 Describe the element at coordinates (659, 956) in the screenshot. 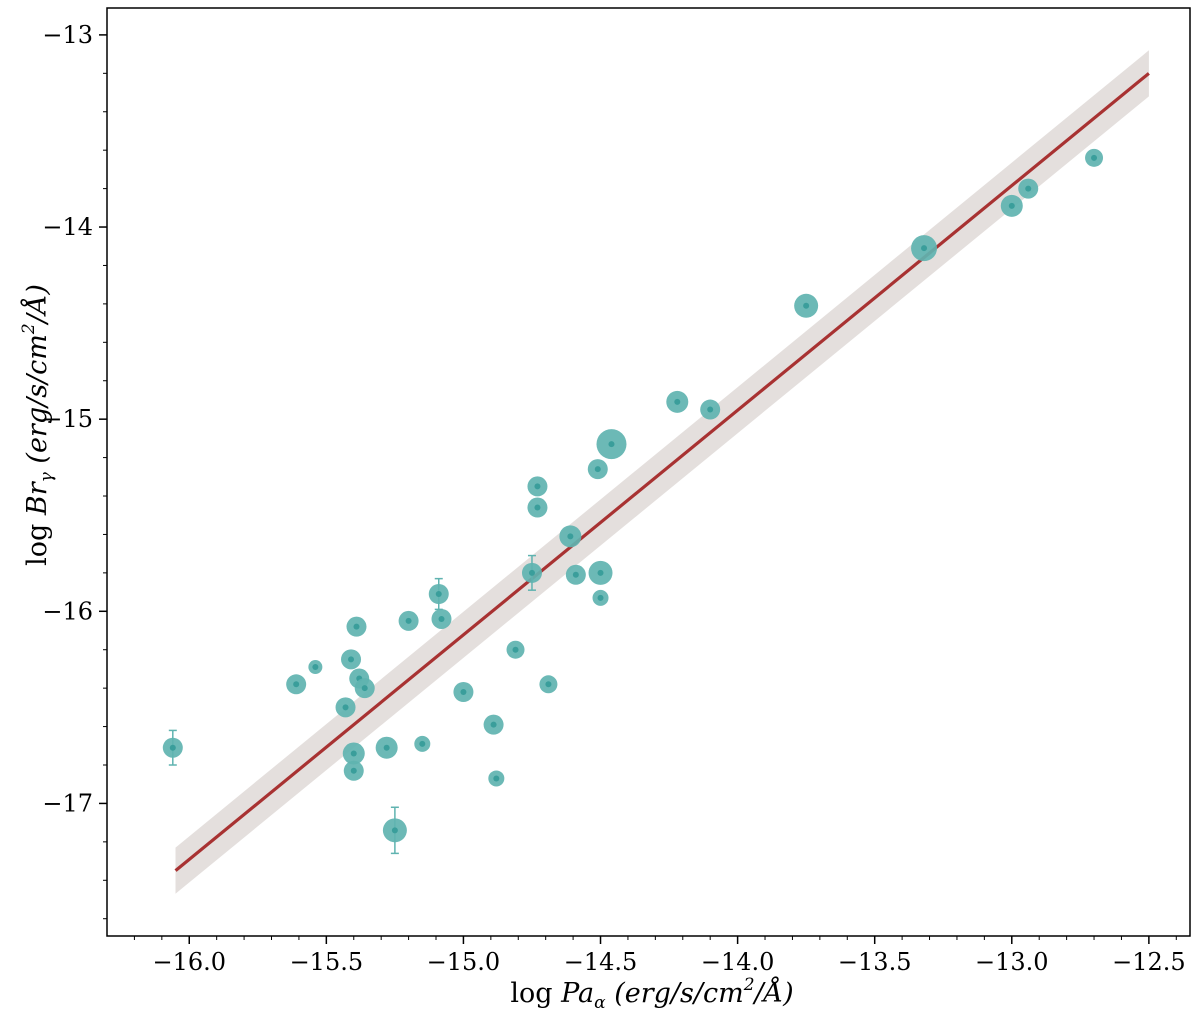

I see `x-axis-ticks: −16.0 −15.5 −15.0 −14.5 −14.0 −13.5 −13.0 −12.5` at that location.